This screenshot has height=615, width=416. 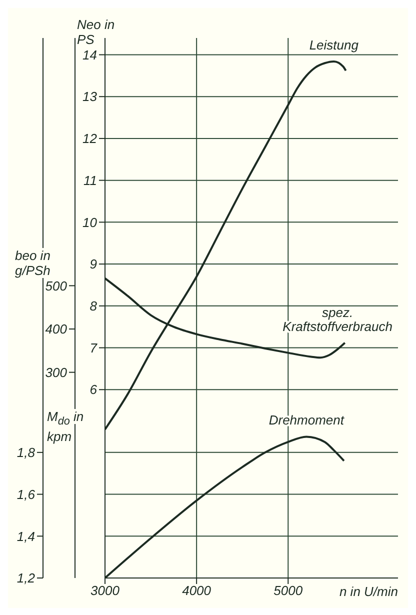 What do you see at coordinates (93, 264) in the screenshot?
I see `y-tick-label: 9` at bounding box center [93, 264].